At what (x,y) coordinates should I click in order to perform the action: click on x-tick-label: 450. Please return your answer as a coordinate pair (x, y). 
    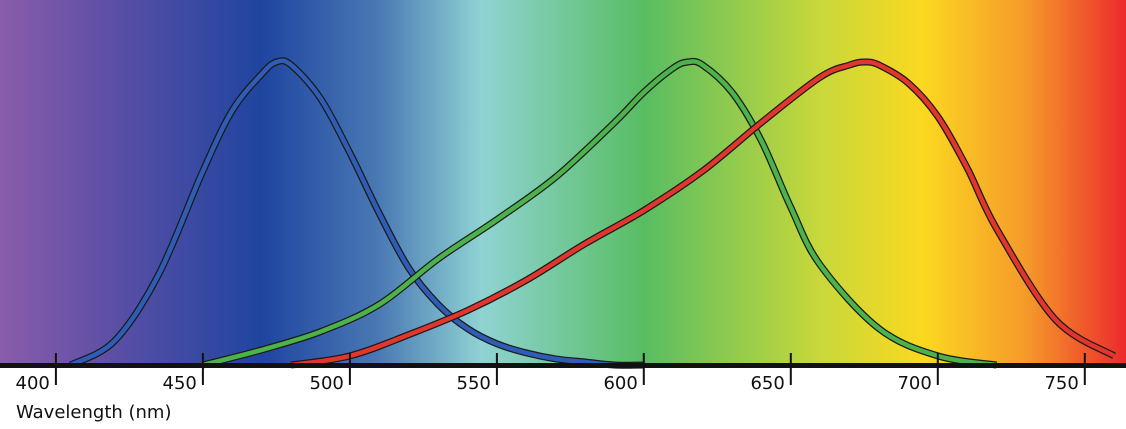
    Looking at the image, I should click on (180, 383).